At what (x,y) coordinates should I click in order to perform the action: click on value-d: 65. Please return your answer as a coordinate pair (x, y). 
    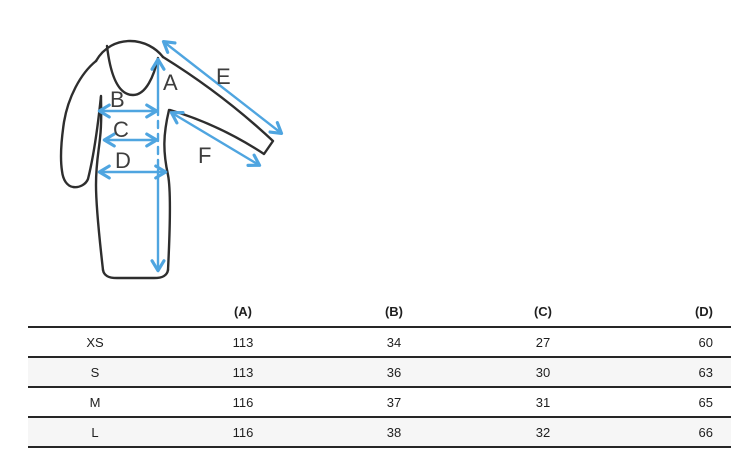
    Looking at the image, I should click on (705, 402).